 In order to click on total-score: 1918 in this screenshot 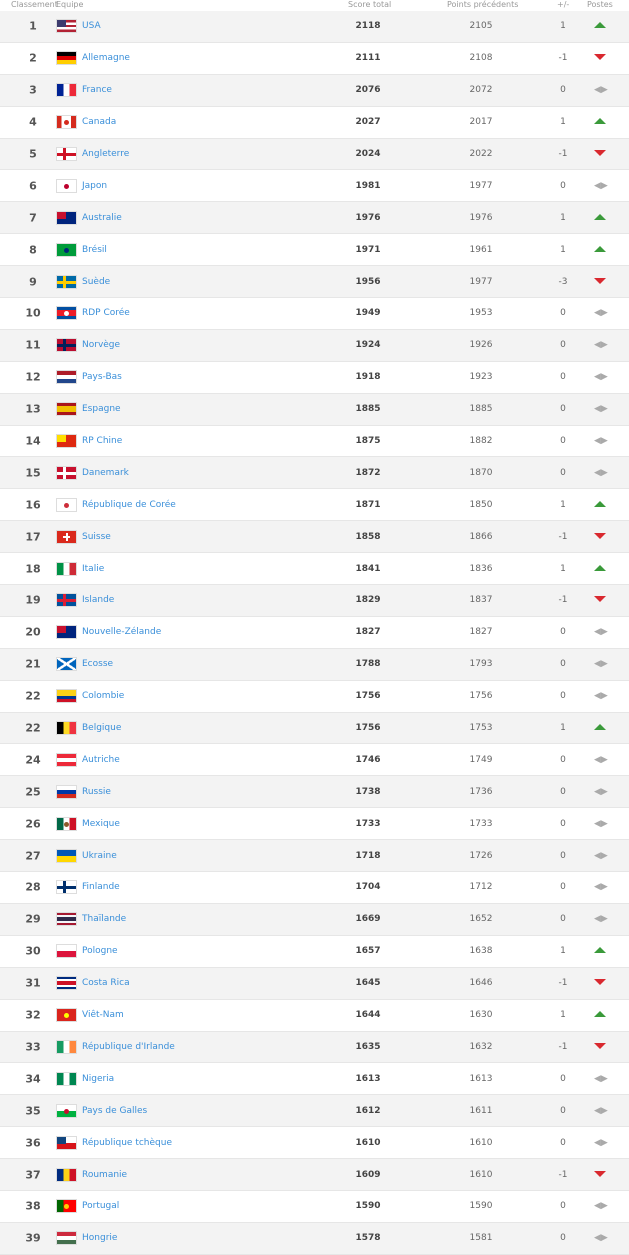, I will do `click(368, 377)`.